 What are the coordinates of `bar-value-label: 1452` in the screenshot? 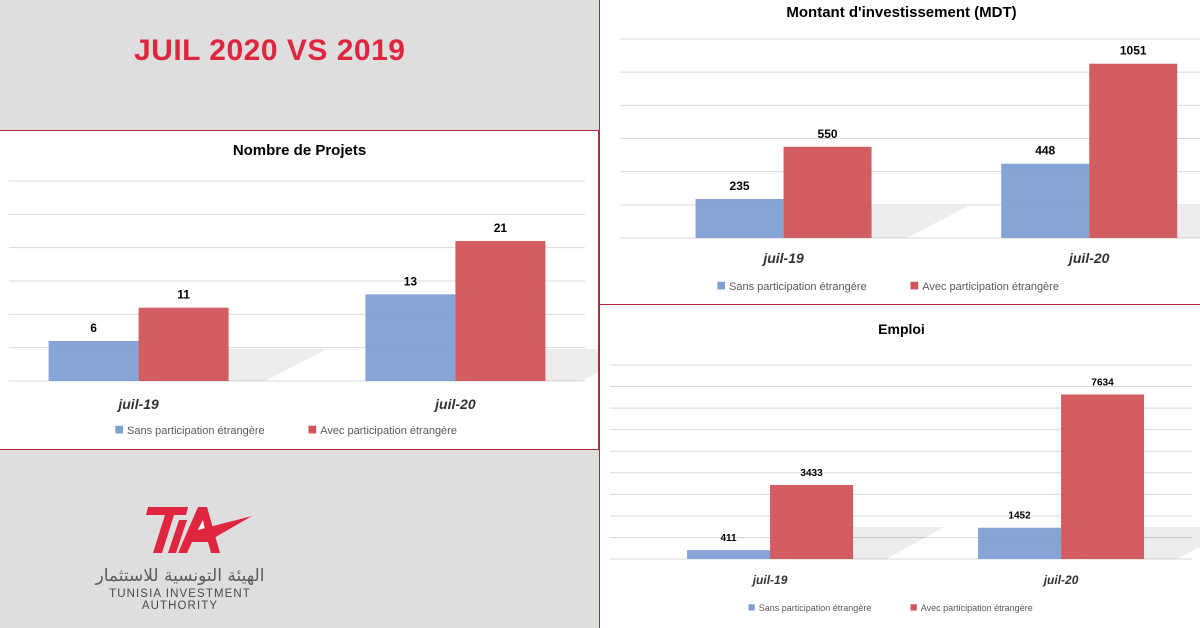 It's located at (1019, 516).